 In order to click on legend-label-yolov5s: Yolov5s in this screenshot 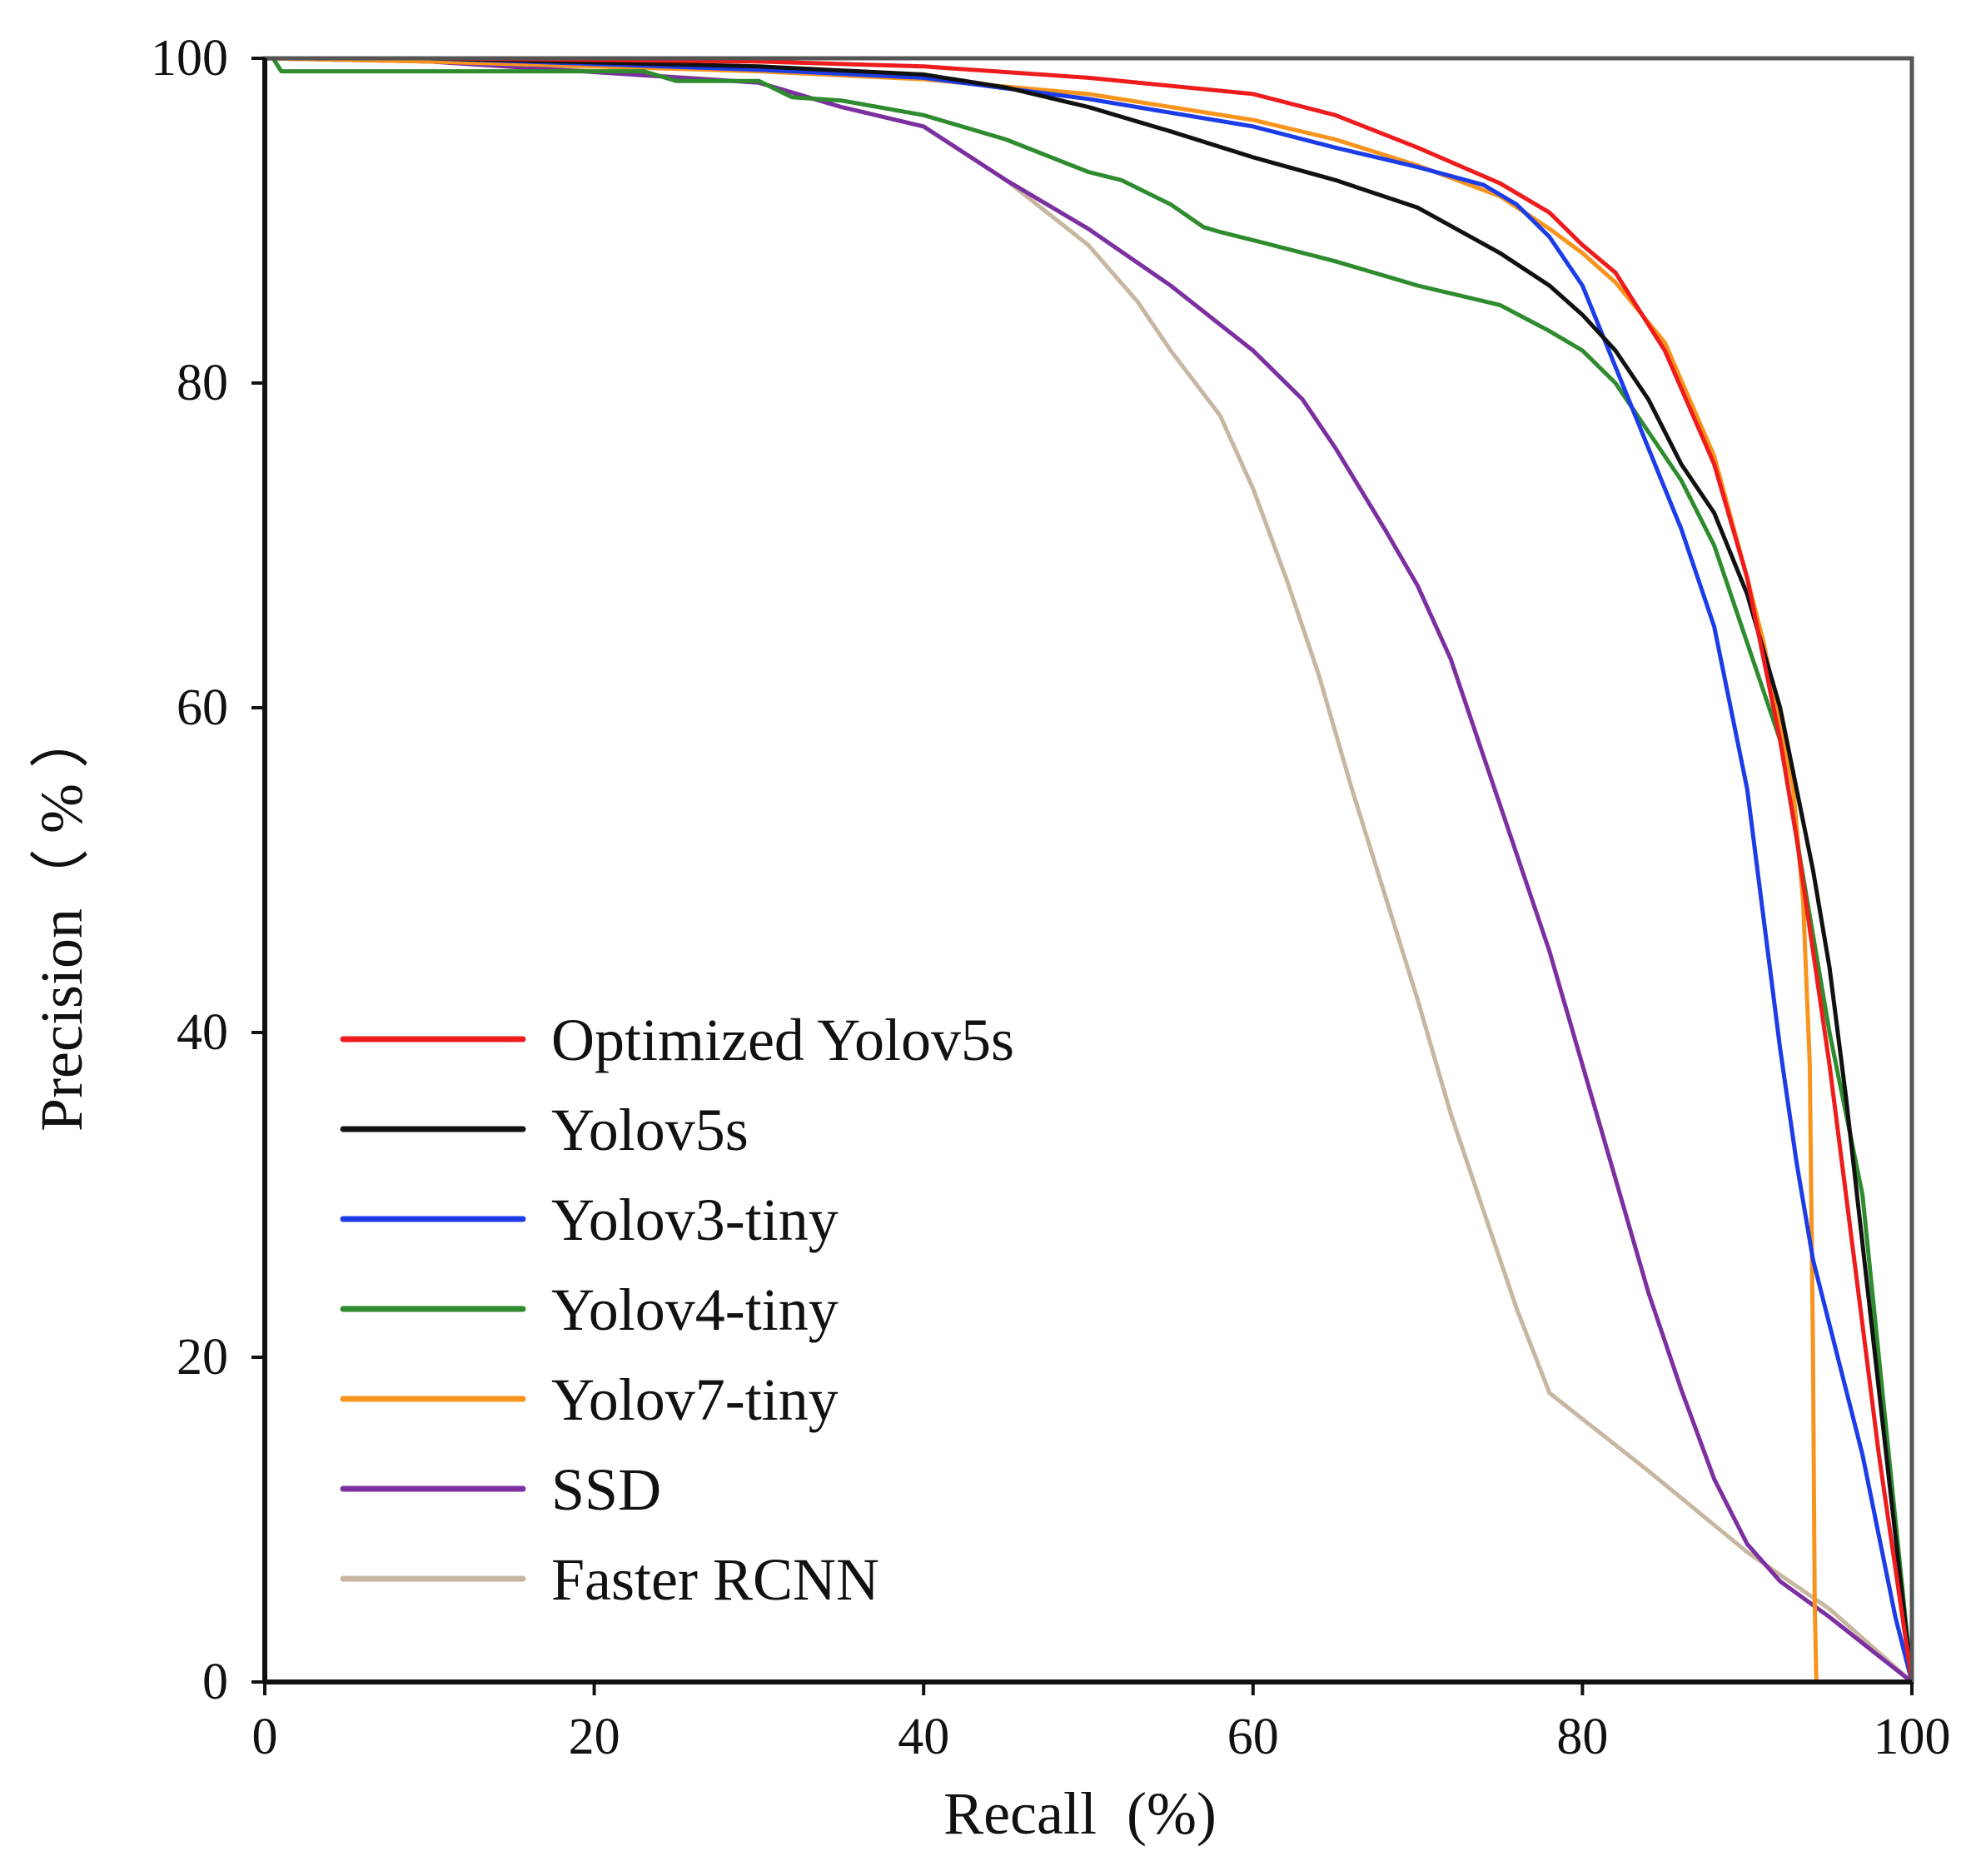, I will do `click(650, 1130)`.